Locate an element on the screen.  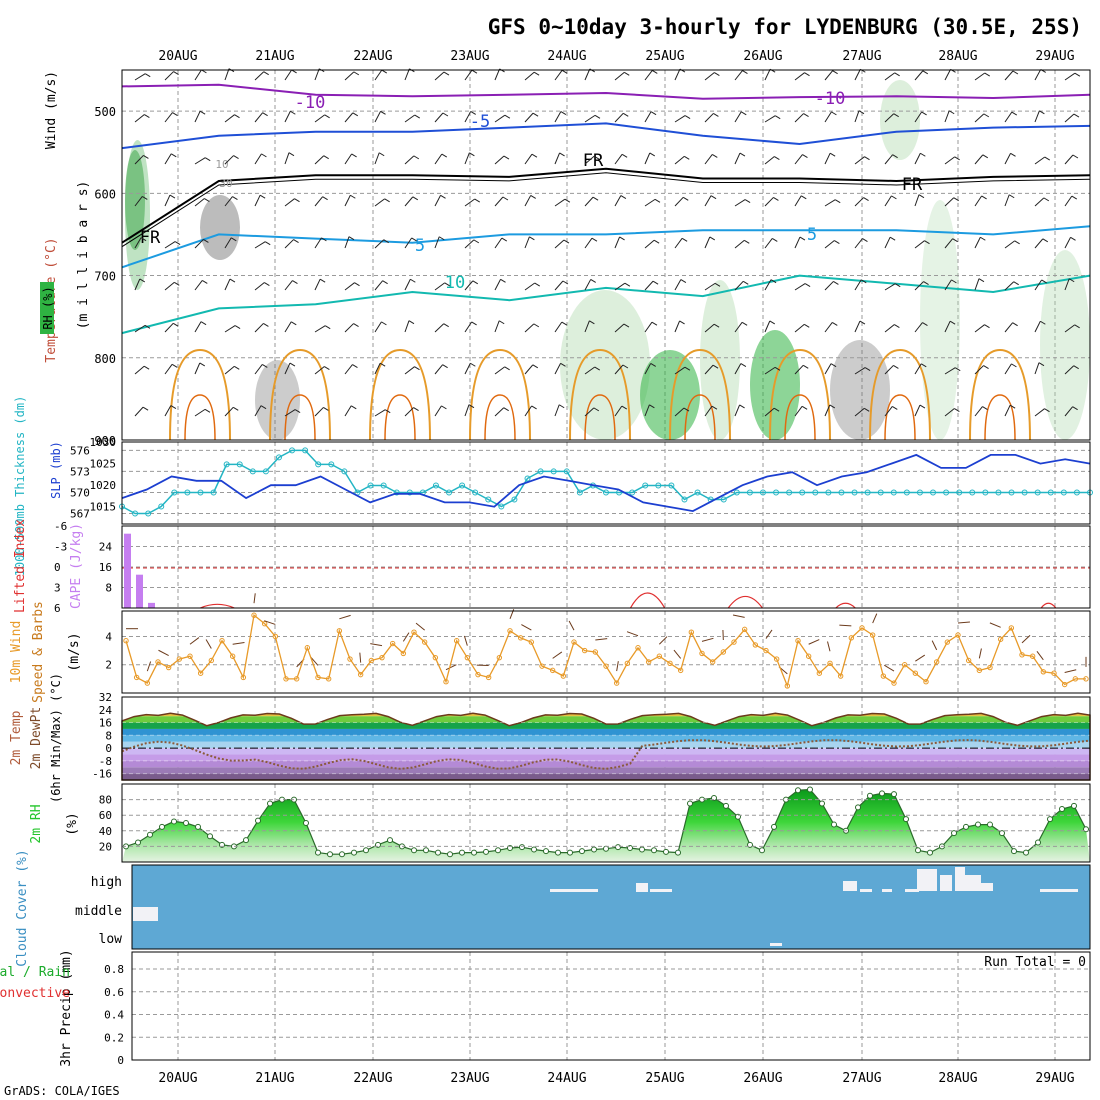
slp-line is located at coordinates (606, 483).